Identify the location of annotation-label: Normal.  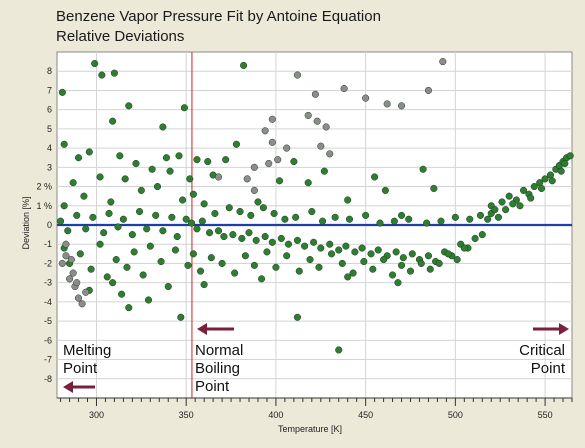
(219, 350).